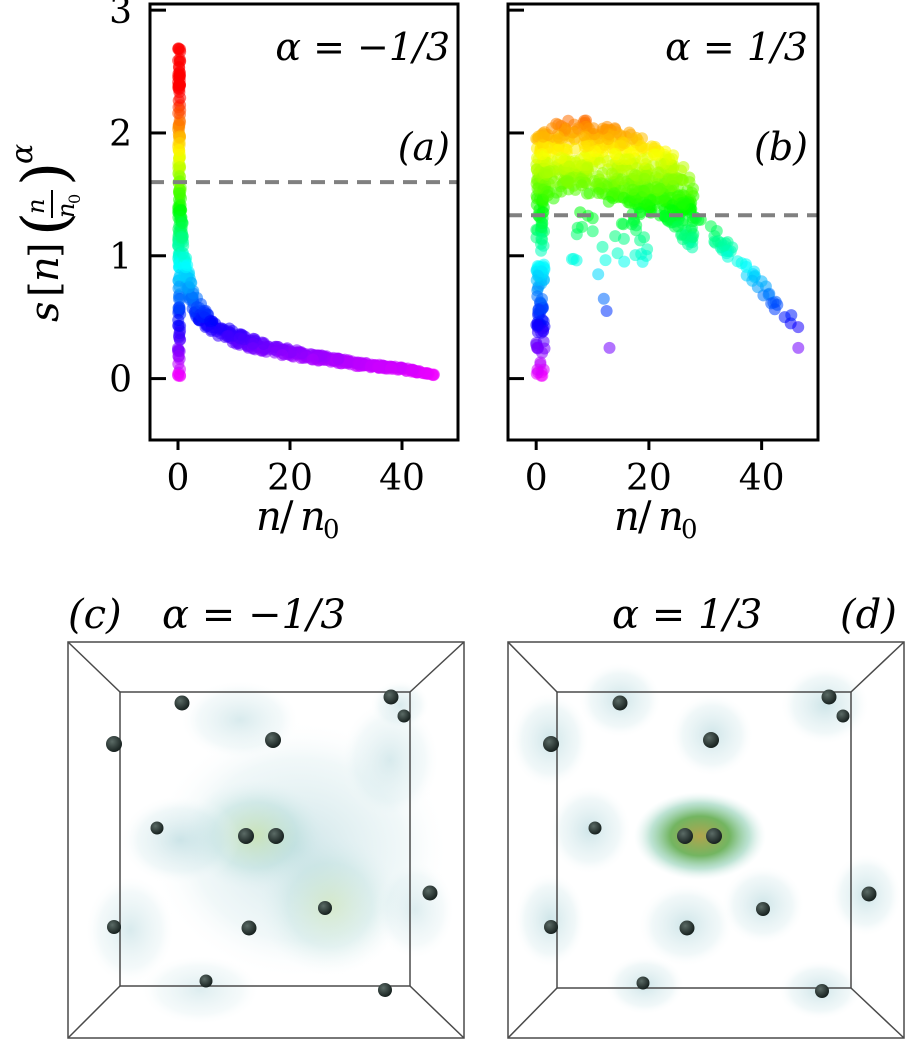 The width and height of the screenshot is (912, 1048). I want to click on y-axis-label: s [ n ] ( n n 0 ) α, so click(44, 233).